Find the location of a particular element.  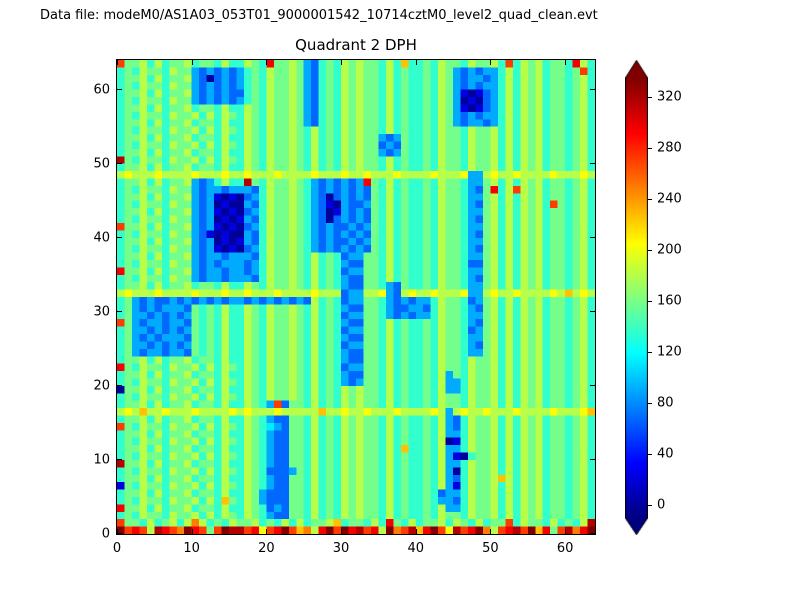

colorbar-tick-label: 240 is located at coordinates (669, 199).